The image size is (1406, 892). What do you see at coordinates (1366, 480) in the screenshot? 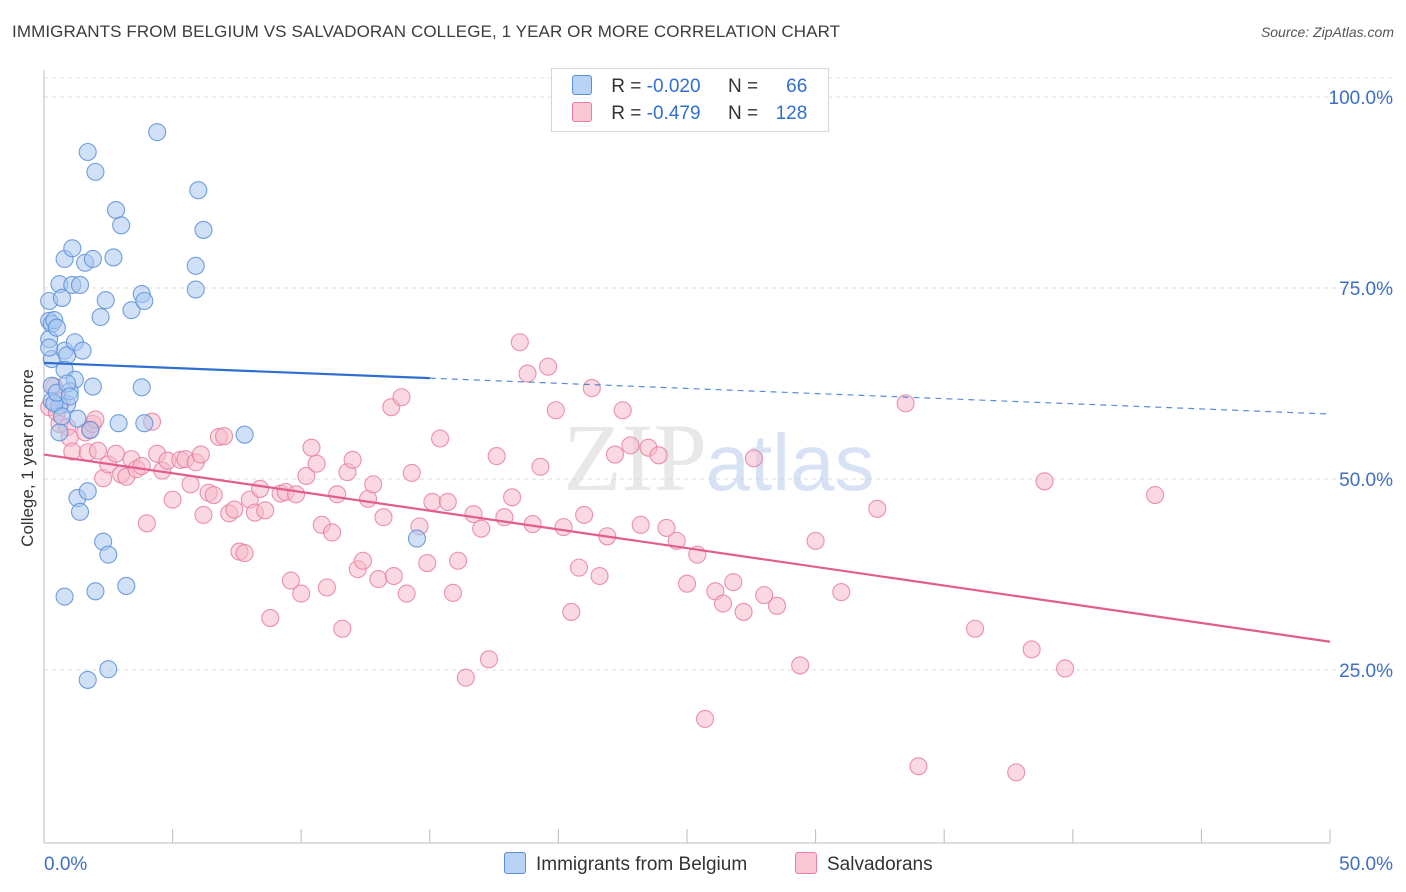
I see `y-tick-label: 50.0%` at bounding box center [1366, 480].